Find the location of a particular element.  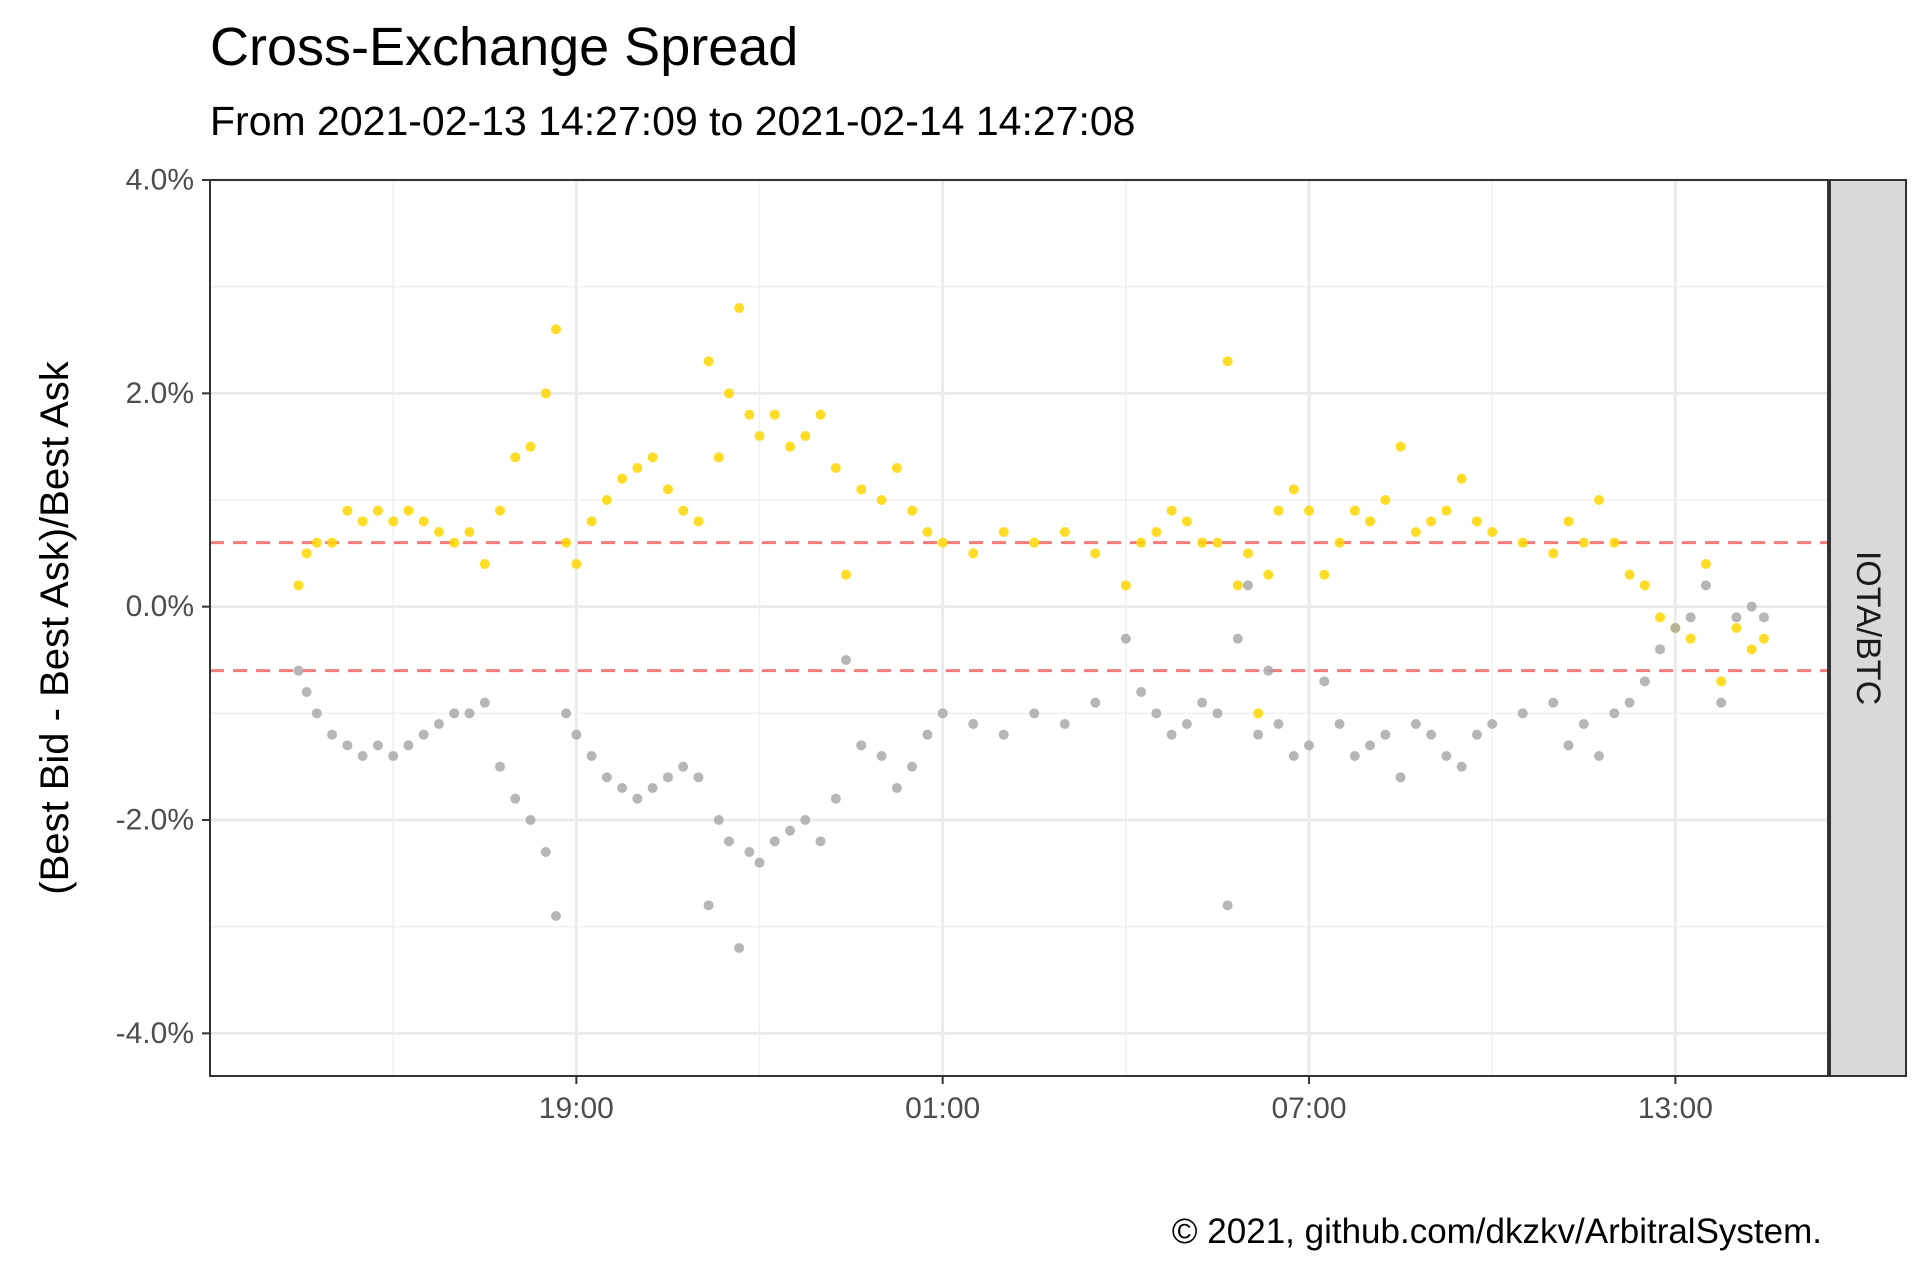

threshold-lines is located at coordinates (1019, 607).